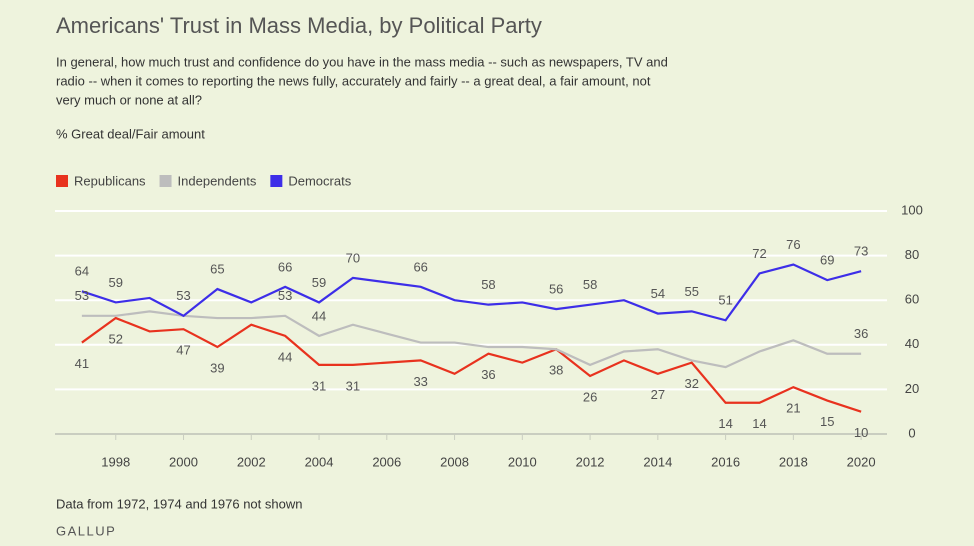  What do you see at coordinates (82, 271) in the screenshot?
I see `data-label: 64` at bounding box center [82, 271].